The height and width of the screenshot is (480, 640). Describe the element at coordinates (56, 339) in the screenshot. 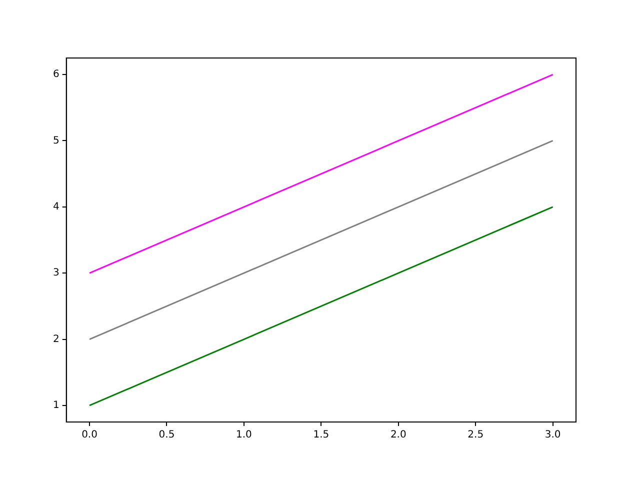

I see `y-tick-label: 2` at that location.